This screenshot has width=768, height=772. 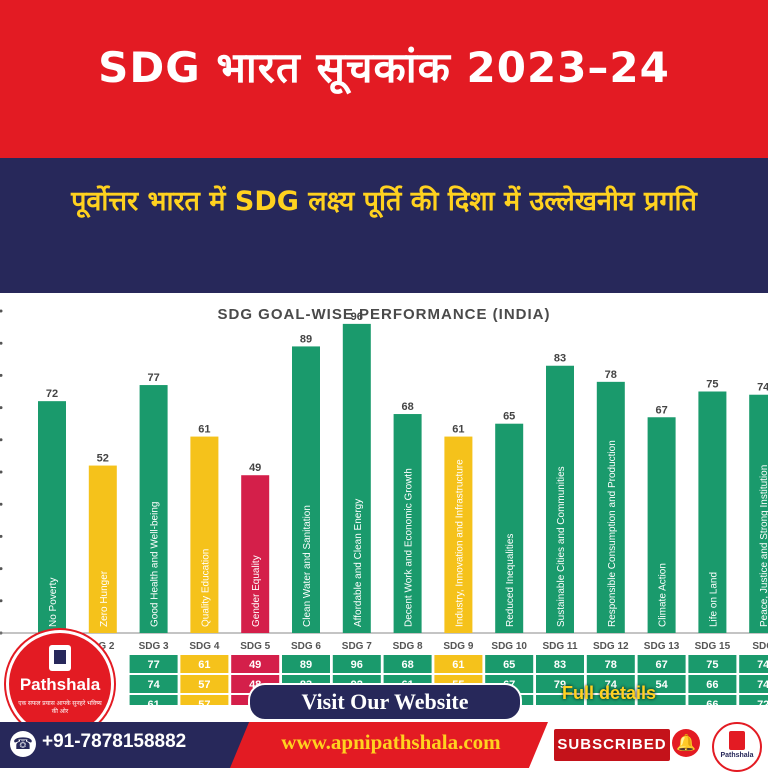 What do you see at coordinates (611, 665) in the screenshot?
I see `table-cell-value: 78` at bounding box center [611, 665].